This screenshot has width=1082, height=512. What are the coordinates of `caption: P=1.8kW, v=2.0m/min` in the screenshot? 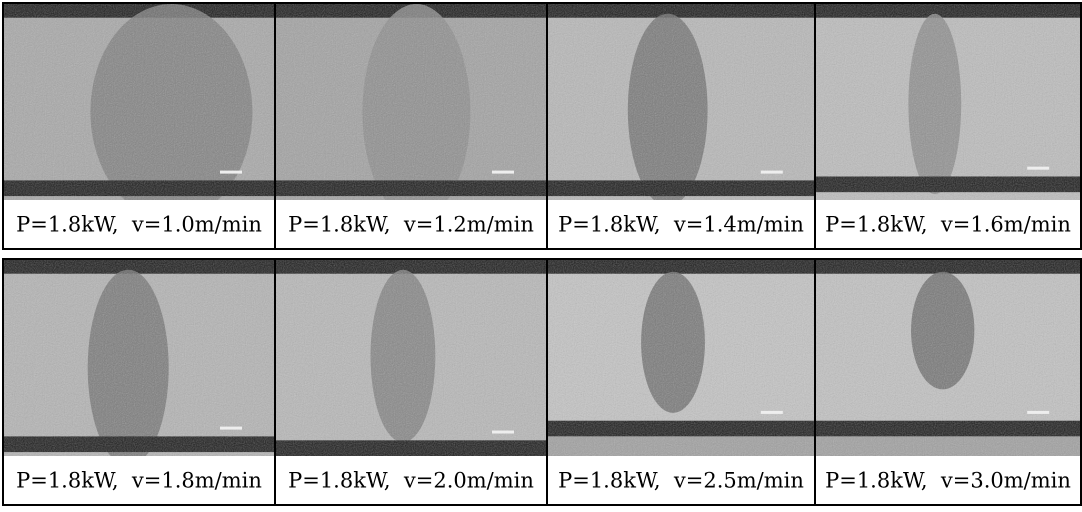 It's located at (411, 481).